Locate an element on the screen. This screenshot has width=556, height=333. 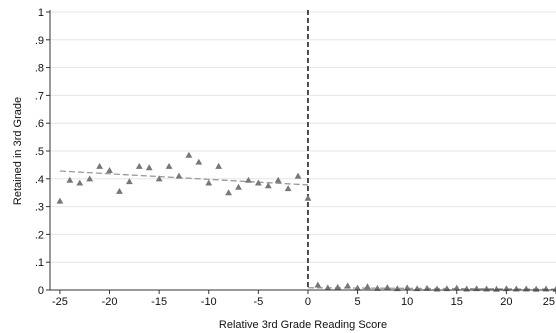
x-axis-title: Relative 3rd Grade Reading Score is located at coordinates (303, 325).